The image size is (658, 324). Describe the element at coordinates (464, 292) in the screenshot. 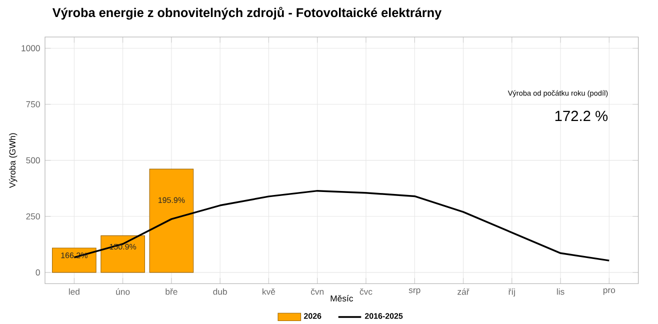

I see `x-tick-label: zář` at that location.